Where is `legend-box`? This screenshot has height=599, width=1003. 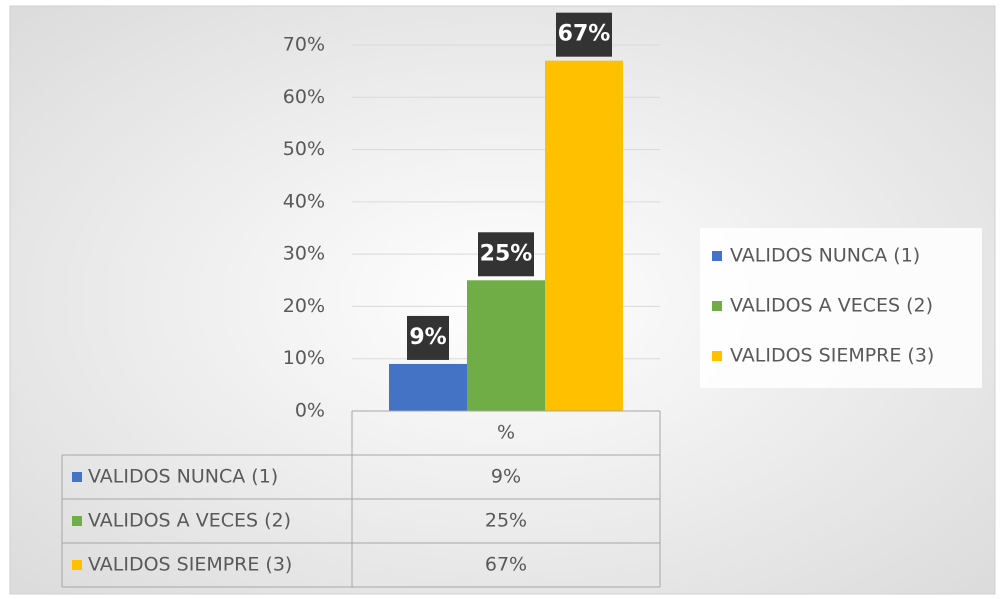
legend-box is located at coordinates (841, 308).